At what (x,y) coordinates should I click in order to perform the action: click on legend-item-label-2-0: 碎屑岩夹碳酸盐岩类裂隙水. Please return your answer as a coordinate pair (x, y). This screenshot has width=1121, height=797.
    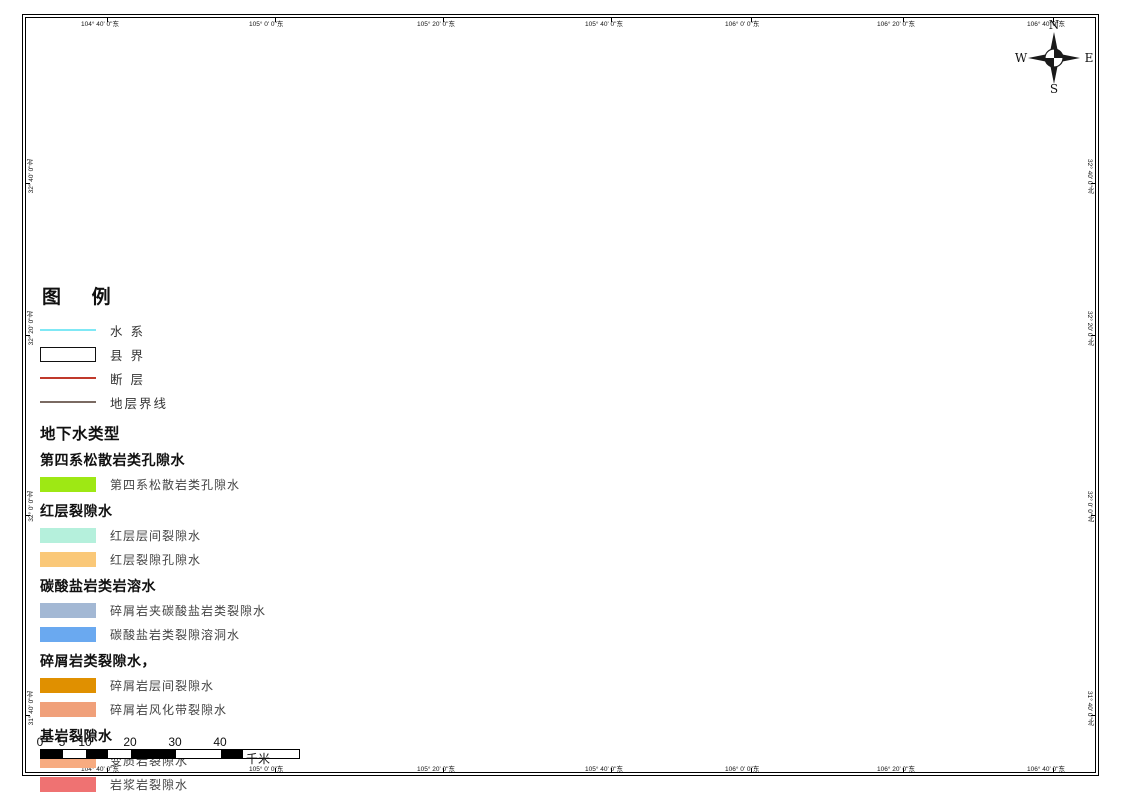
    Looking at the image, I should click on (188, 610).